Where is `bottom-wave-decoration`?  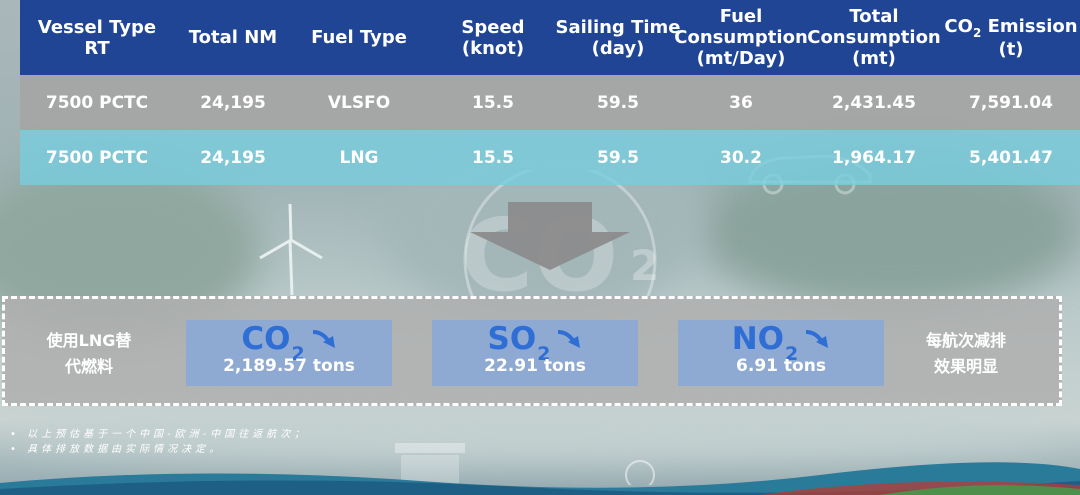 bottom-wave-decoration is located at coordinates (540, 478).